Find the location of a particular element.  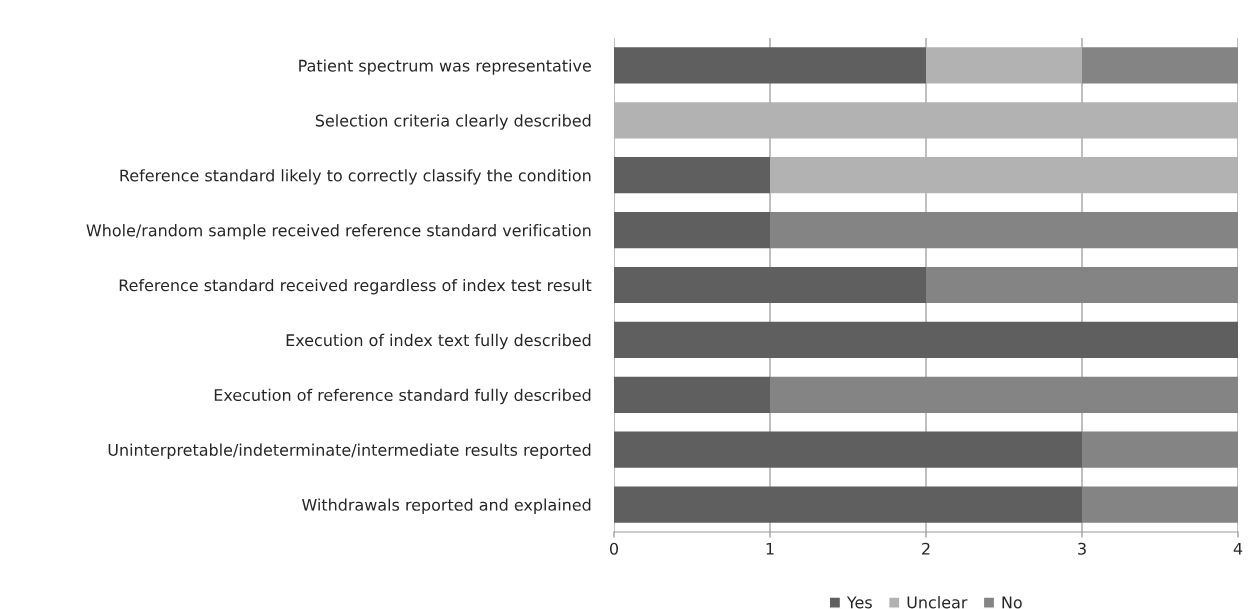

x-tick-label: 0 is located at coordinates (614, 548).